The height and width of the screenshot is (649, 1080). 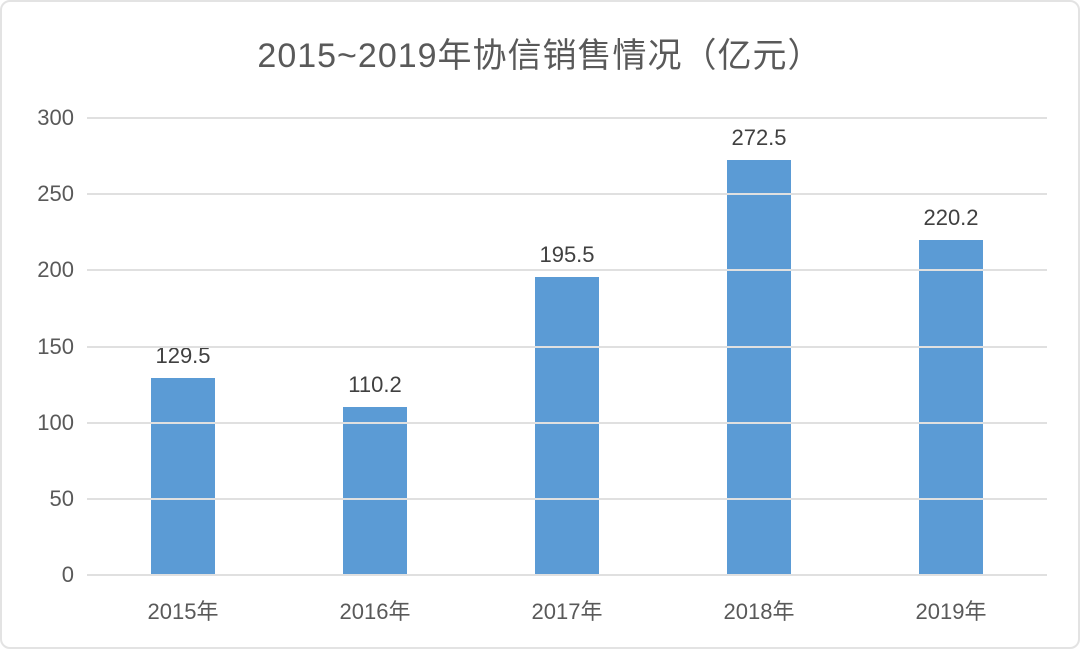 I want to click on y-tick-label: 100, so click(x=55, y=422).